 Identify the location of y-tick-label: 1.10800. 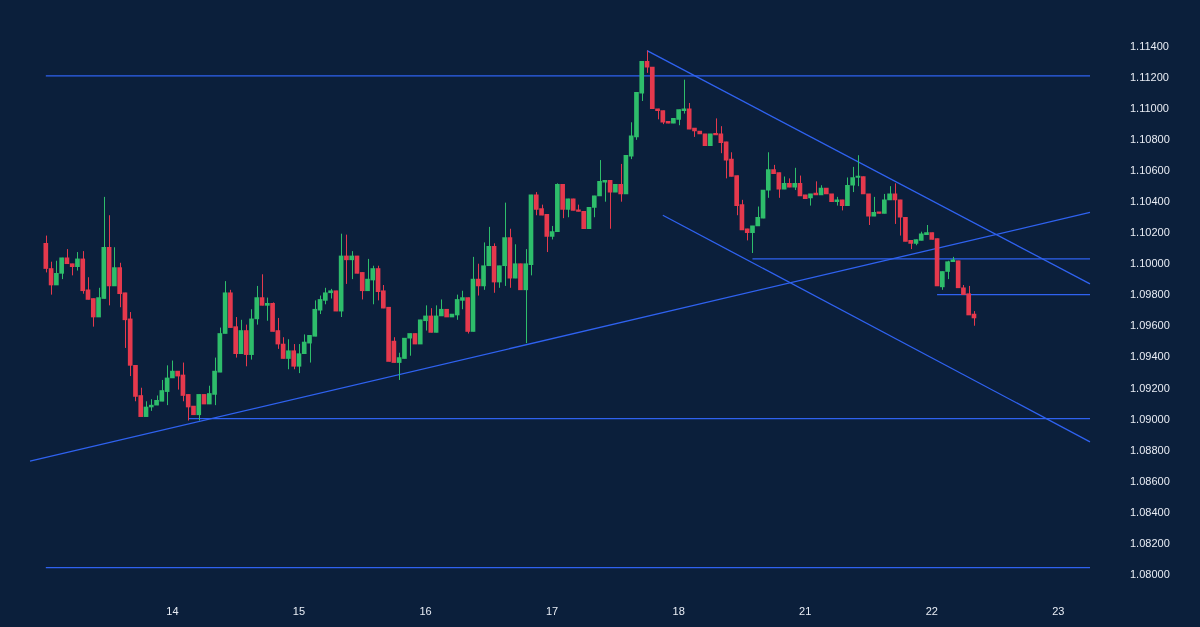
(1150, 138).